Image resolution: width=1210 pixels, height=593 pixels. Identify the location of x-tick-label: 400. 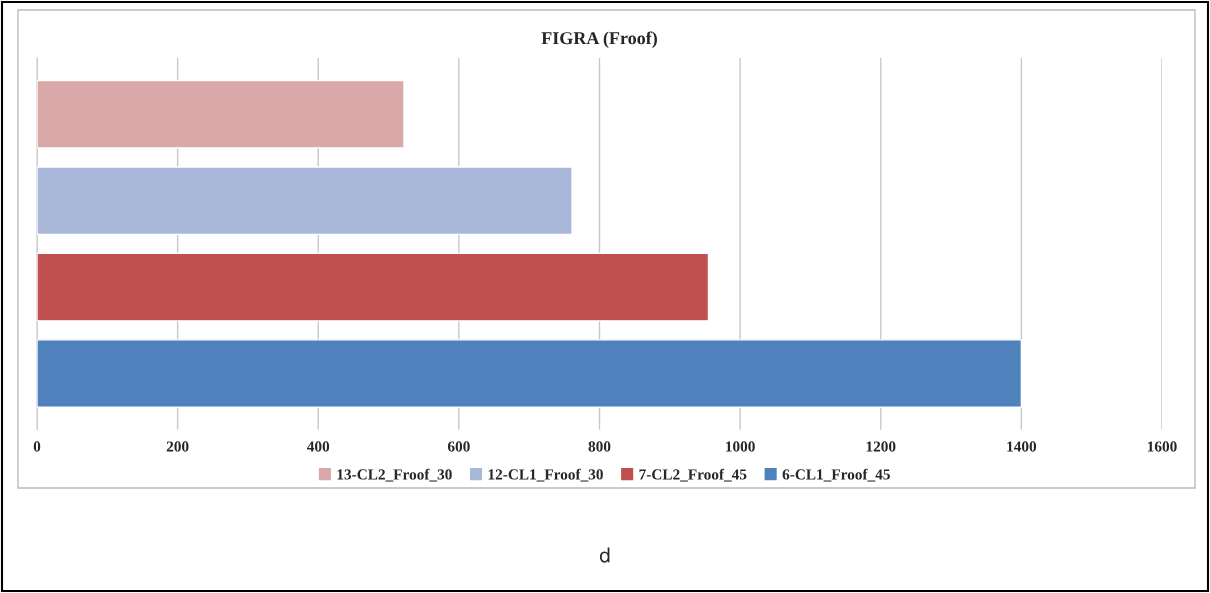
(318, 446).